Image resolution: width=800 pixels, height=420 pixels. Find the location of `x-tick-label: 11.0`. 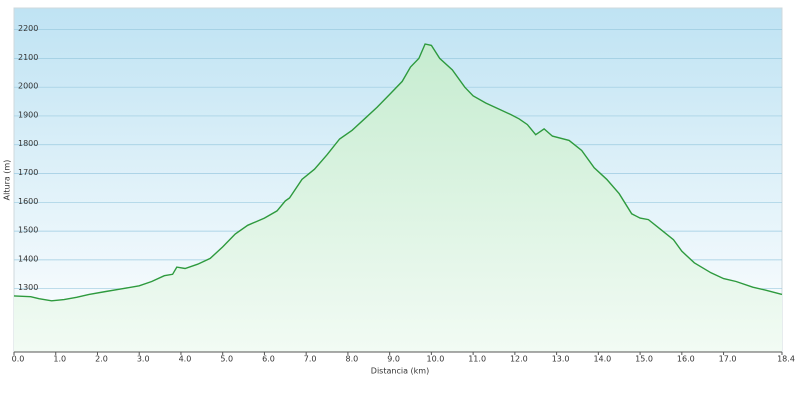

x-tick-label: 11.0 is located at coordinates (477, 359).